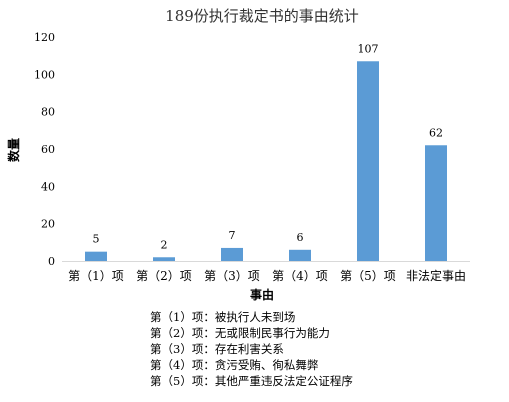  Describe the element at coordinates (48, 186) in the screenshot. I see `y-tick-label: 40` at that location.